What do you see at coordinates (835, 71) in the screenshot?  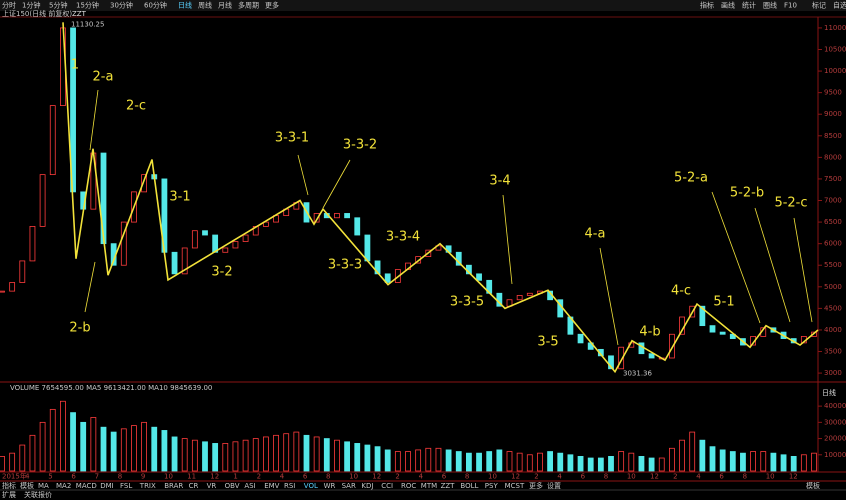 I see `y-tick-label: 10000` at bounding box center [835, 71].